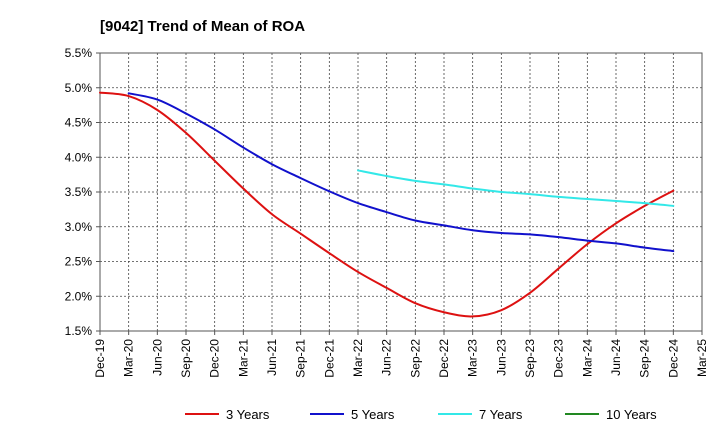  What do you see at coordinates (186, 358) in the screenshot?
I see `x-tick-label: Sep-20` at bounding box center [186, 358].